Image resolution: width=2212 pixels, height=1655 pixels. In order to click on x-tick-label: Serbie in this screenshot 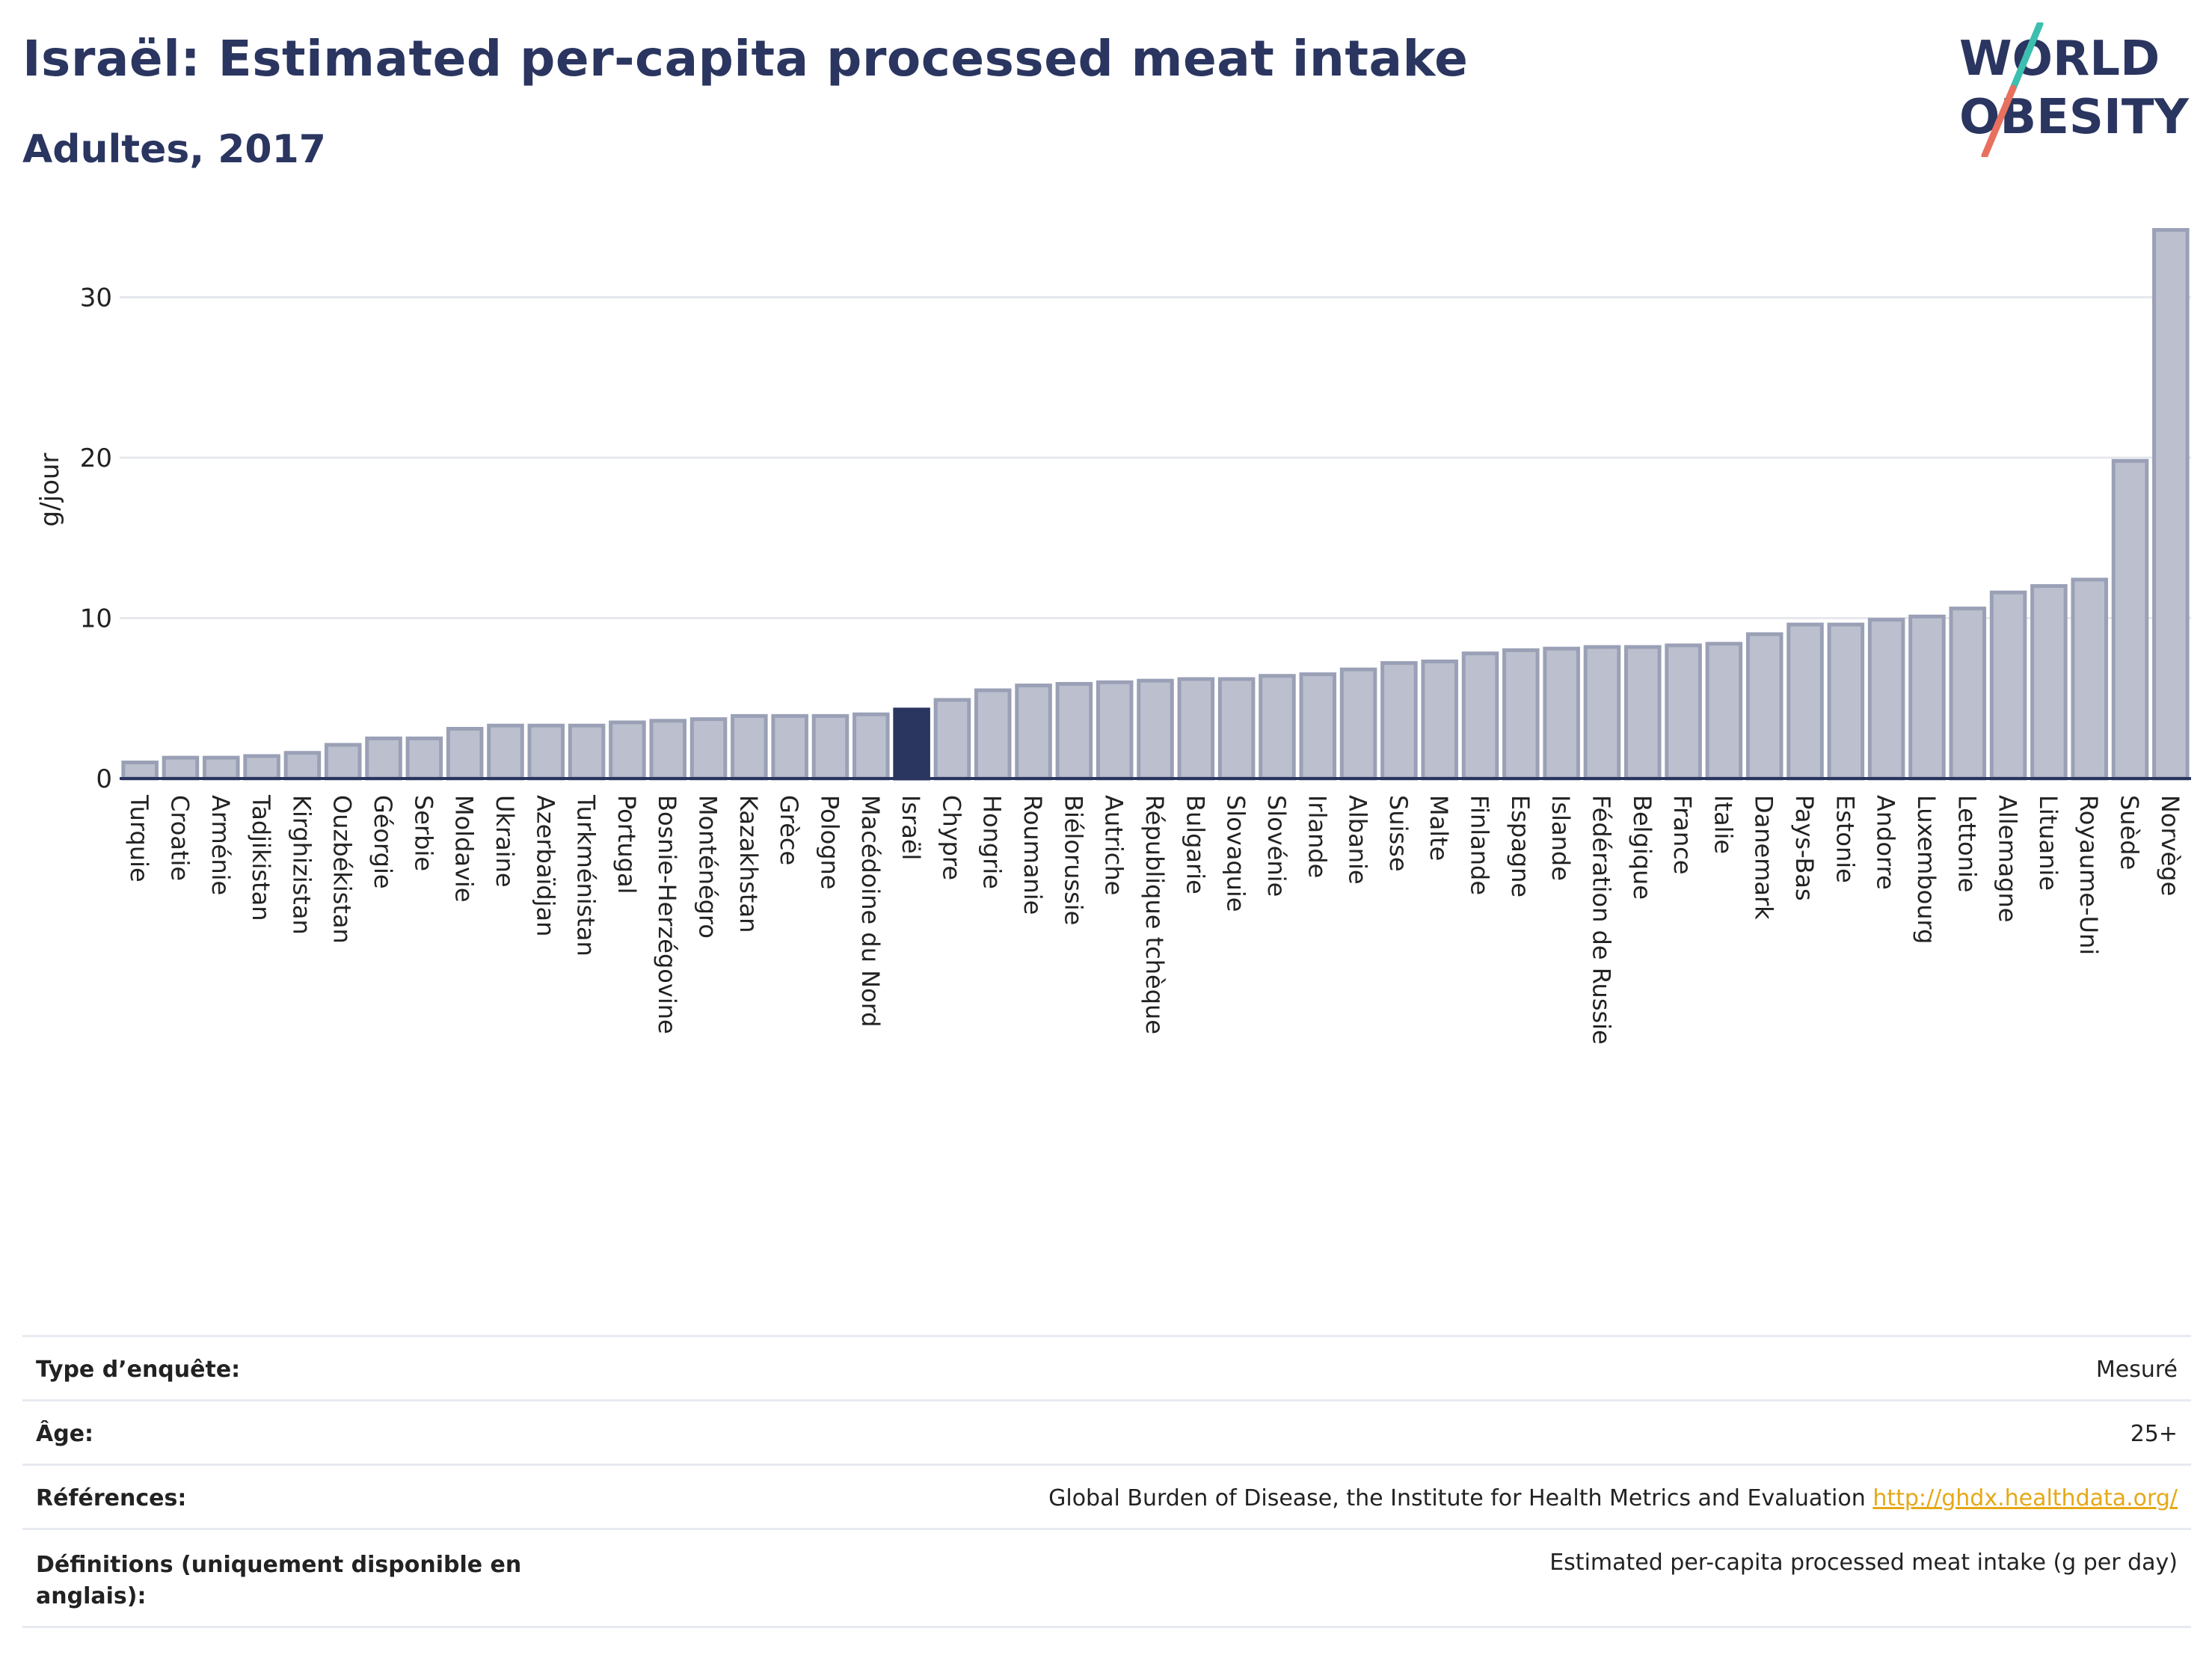, I will do `click(423, 833)`.